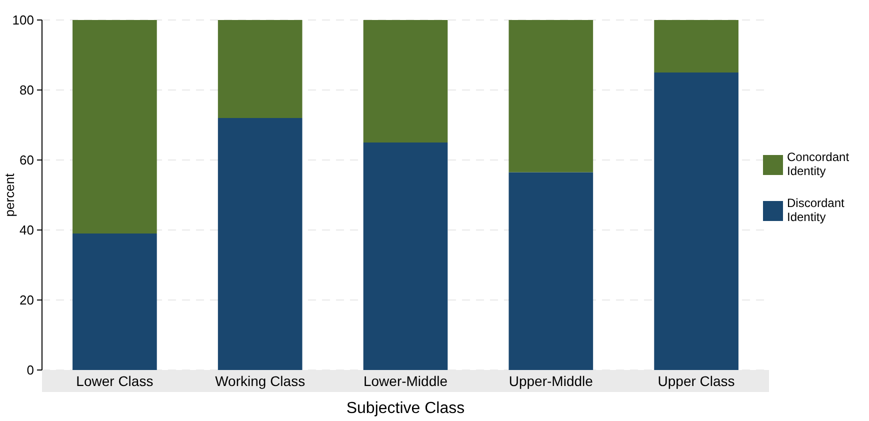 The width and height of the screenshot is (869, 421). Describe the element at coordinates (816, 210) in the screenshot. I see `legend-label: Discordant Identity` at that location.